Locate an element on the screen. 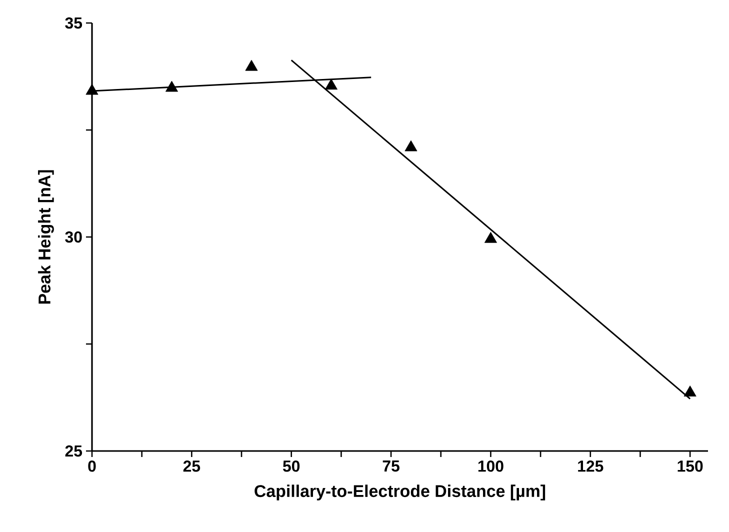 The width and height of the screenshot is (729, 532). y-tick-label: 25 is located at coordinates (73, 451).